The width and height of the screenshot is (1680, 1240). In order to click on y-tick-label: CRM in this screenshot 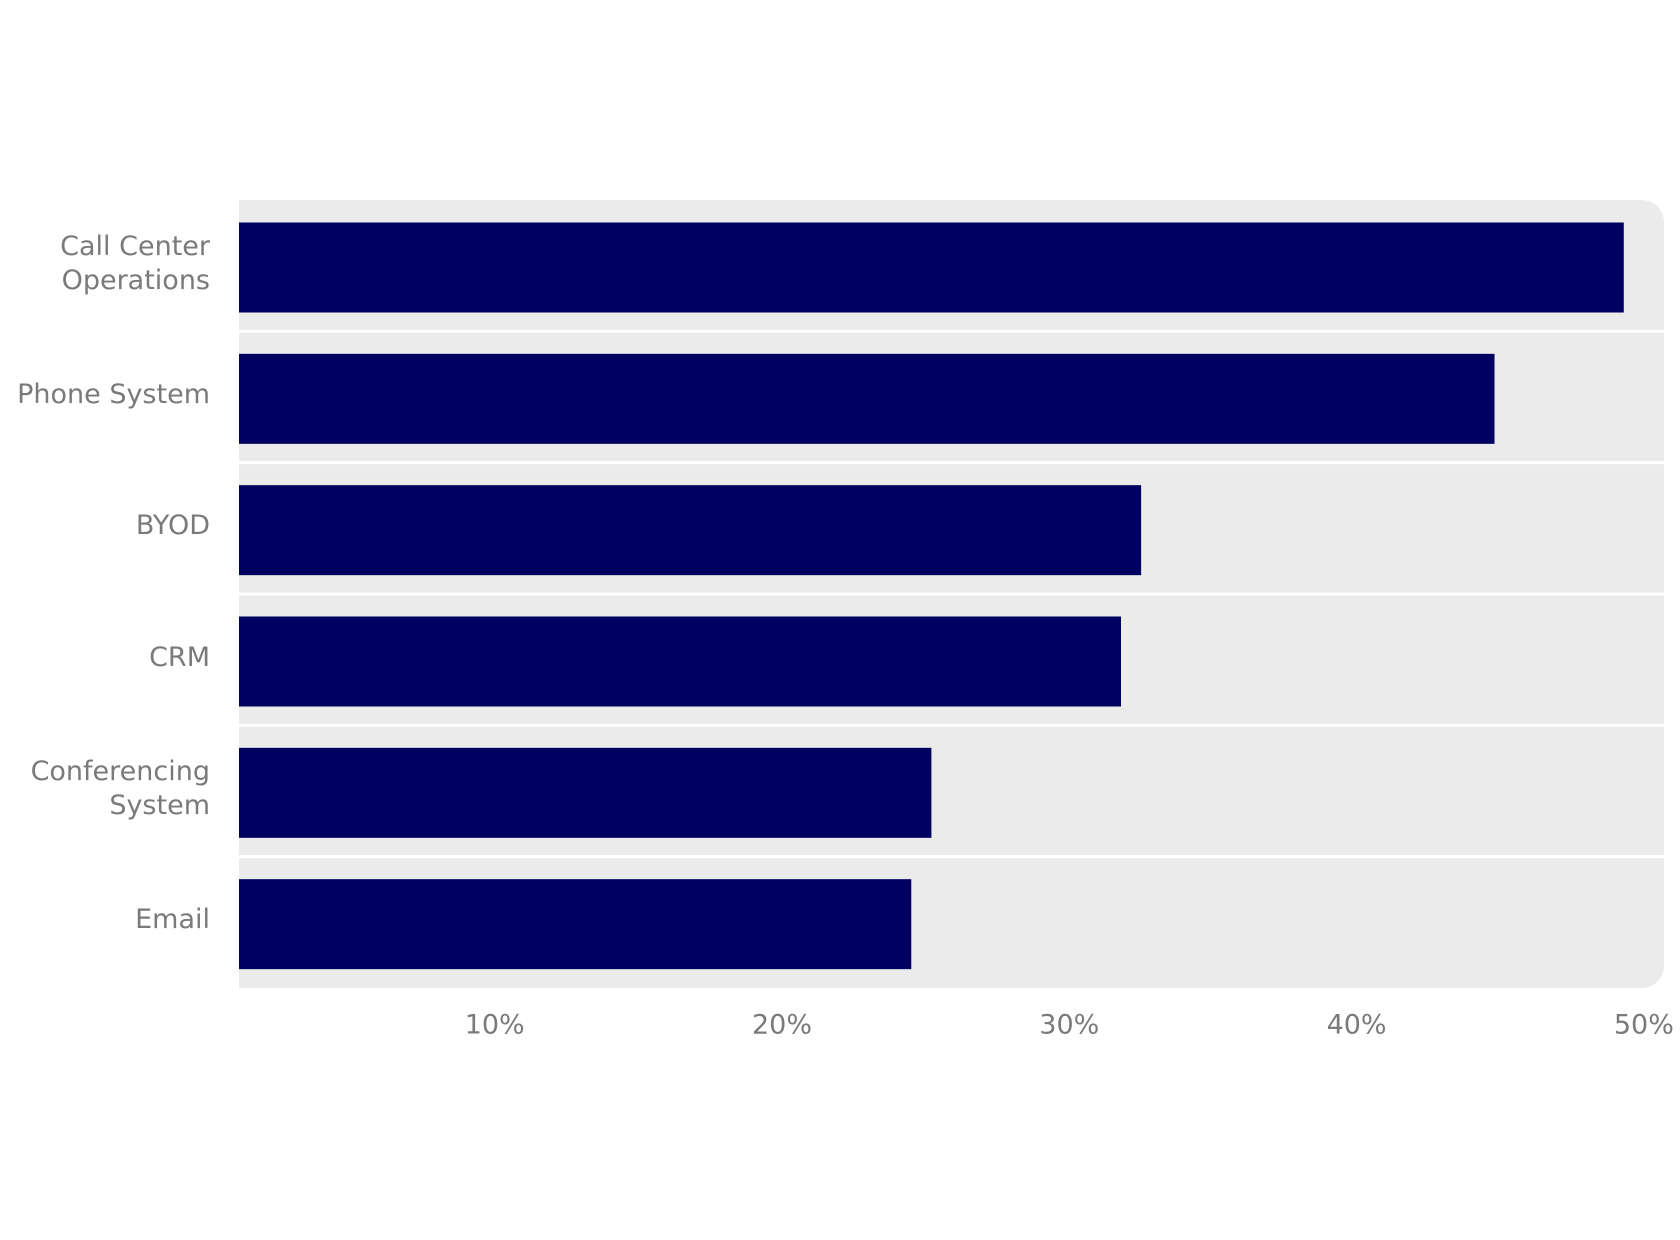, I will do `click(179, 657)`.